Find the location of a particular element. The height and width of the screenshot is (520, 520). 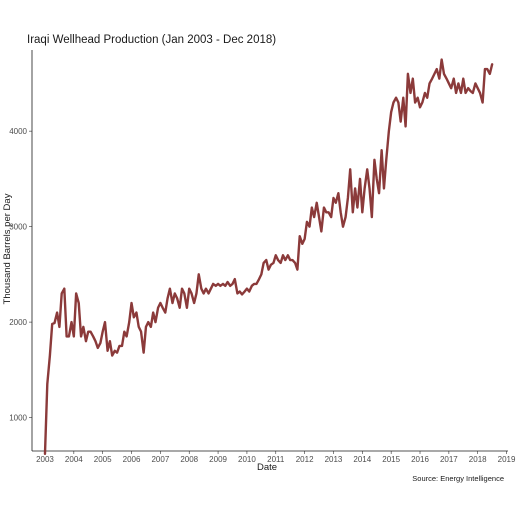

y-axis-ticks: 1000 2000 3000 4000 is located at coordinates (20, 275).